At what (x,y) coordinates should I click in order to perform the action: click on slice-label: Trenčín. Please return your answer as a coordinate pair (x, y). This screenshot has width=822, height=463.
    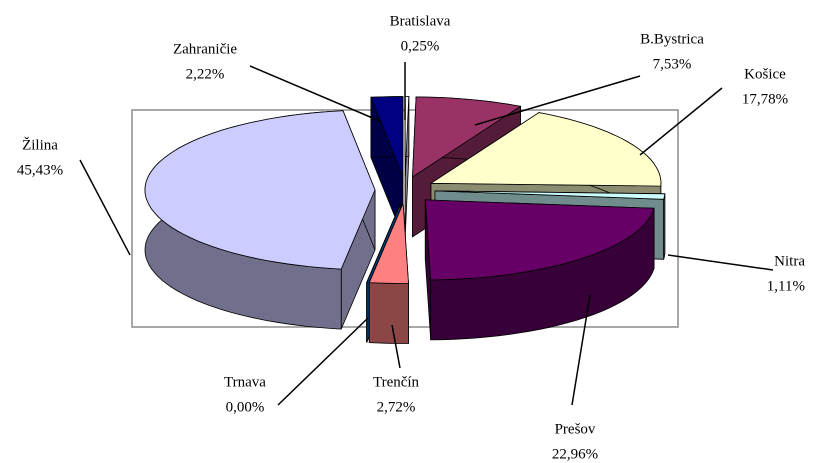
    Looking at the image, I should click on (396, 382).